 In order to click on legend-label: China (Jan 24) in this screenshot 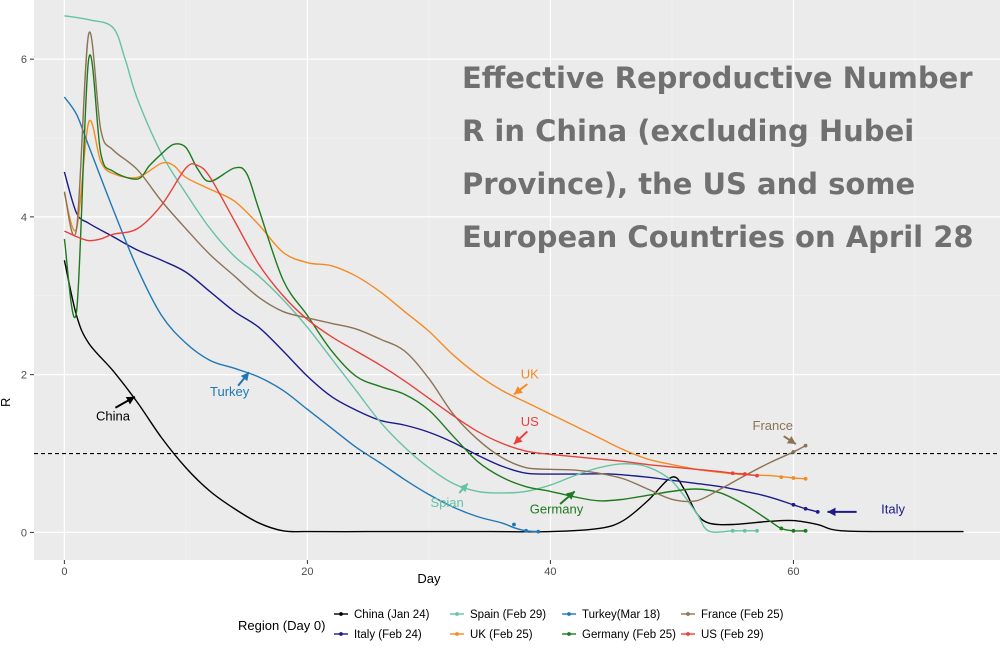, I will do `click(392, 615)`.